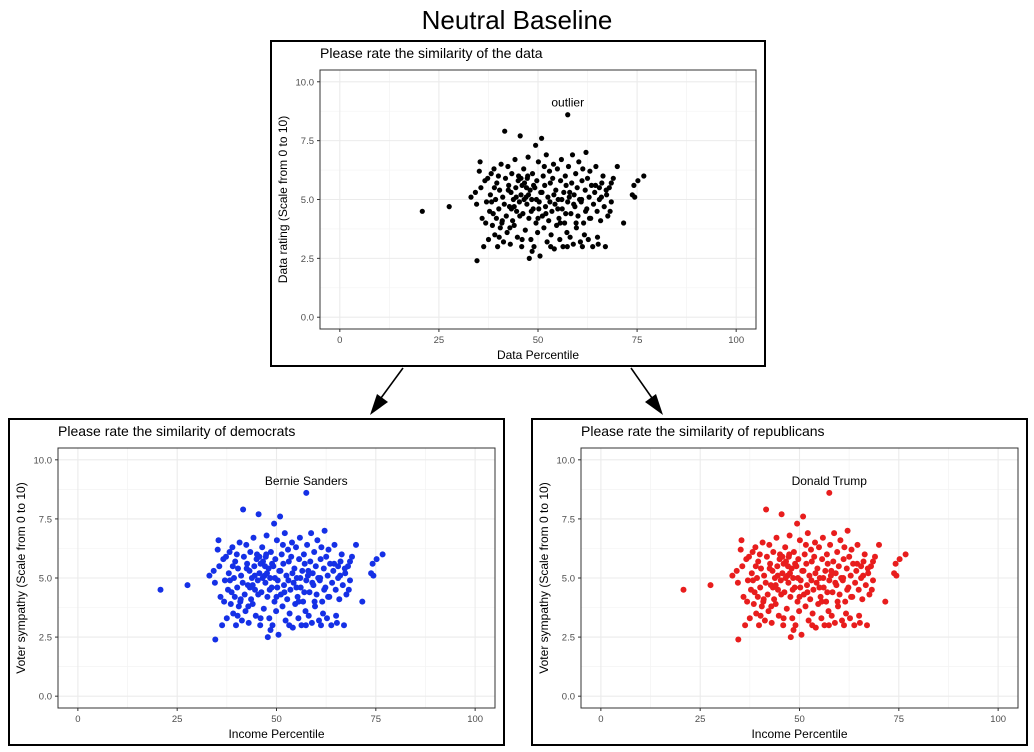  What do you see at coordinates (43, 460) in the screenshot?
I see `democrats-chart-y-tick-label: 10.0` at bounding box center [43, 460].